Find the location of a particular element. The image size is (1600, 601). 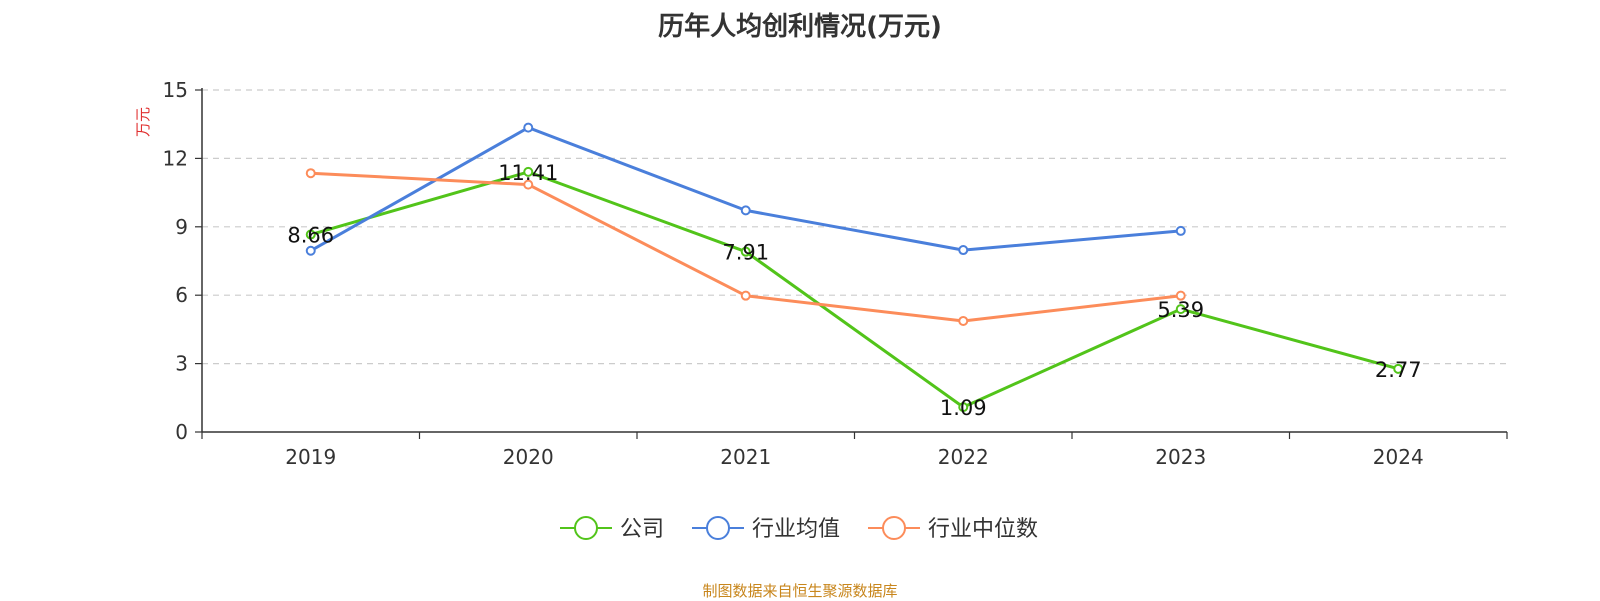

legend-label: 行业均值 is located at coordinates (796, 529).